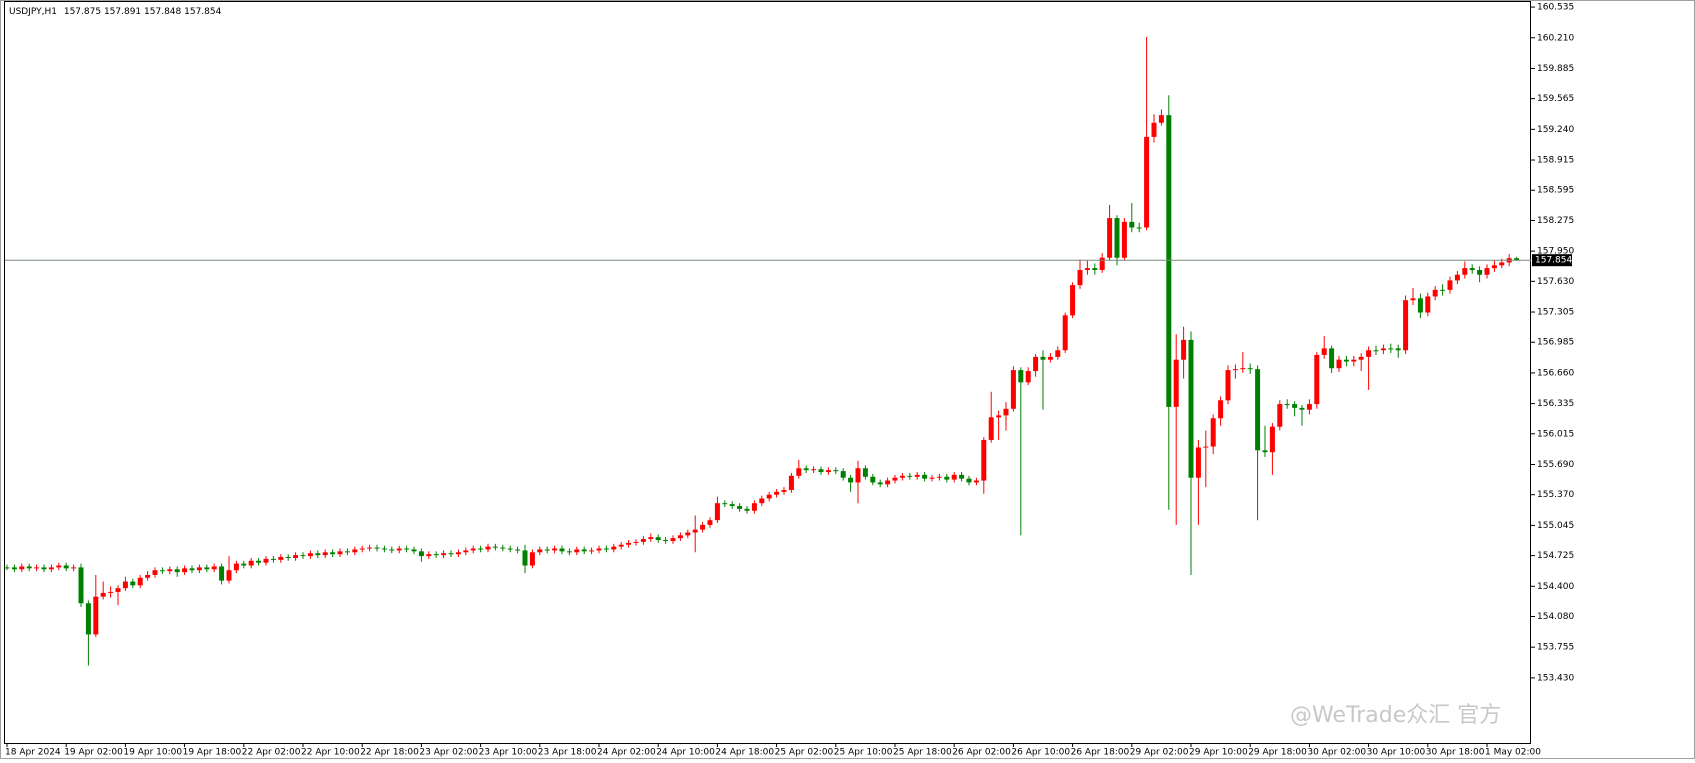 The height and width of the screenshot is (763, 1695). What do you see at coordinates (152, 753) in the screenshot?
I see `x-tick-label: 19 Apr 10:00` at bounding box center [152, 753].